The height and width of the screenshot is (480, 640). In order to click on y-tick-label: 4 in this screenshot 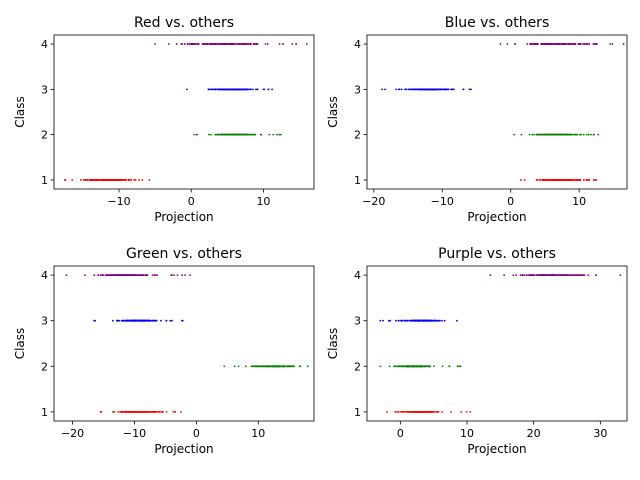, I will do `click(357, 44)`.